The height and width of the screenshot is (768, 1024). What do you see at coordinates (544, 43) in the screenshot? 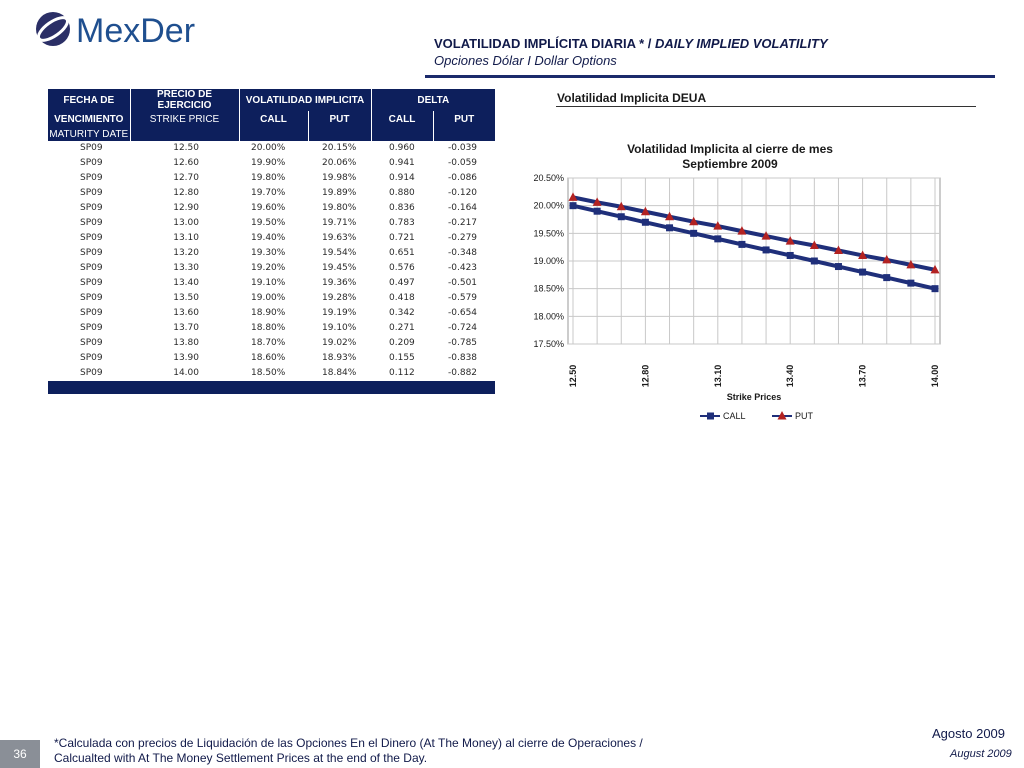
I see `title-es: VOLATILIDAD IMPLÍCITA DIARIA * /` at bounding box center [544, 43].